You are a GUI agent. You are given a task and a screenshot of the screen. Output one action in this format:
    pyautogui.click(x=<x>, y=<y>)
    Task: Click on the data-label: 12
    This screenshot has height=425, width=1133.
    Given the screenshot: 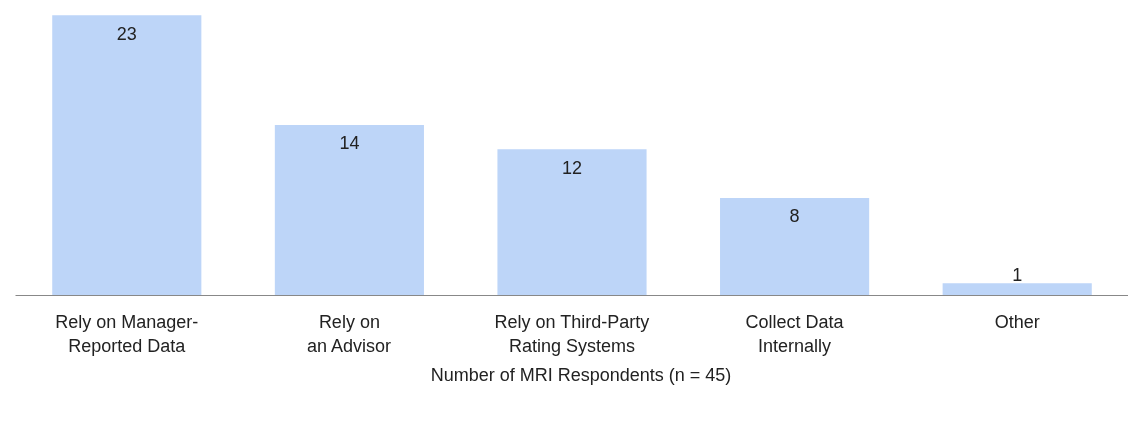 What is the action you would take?
    pyautogui.click(x=572, y=167)
    